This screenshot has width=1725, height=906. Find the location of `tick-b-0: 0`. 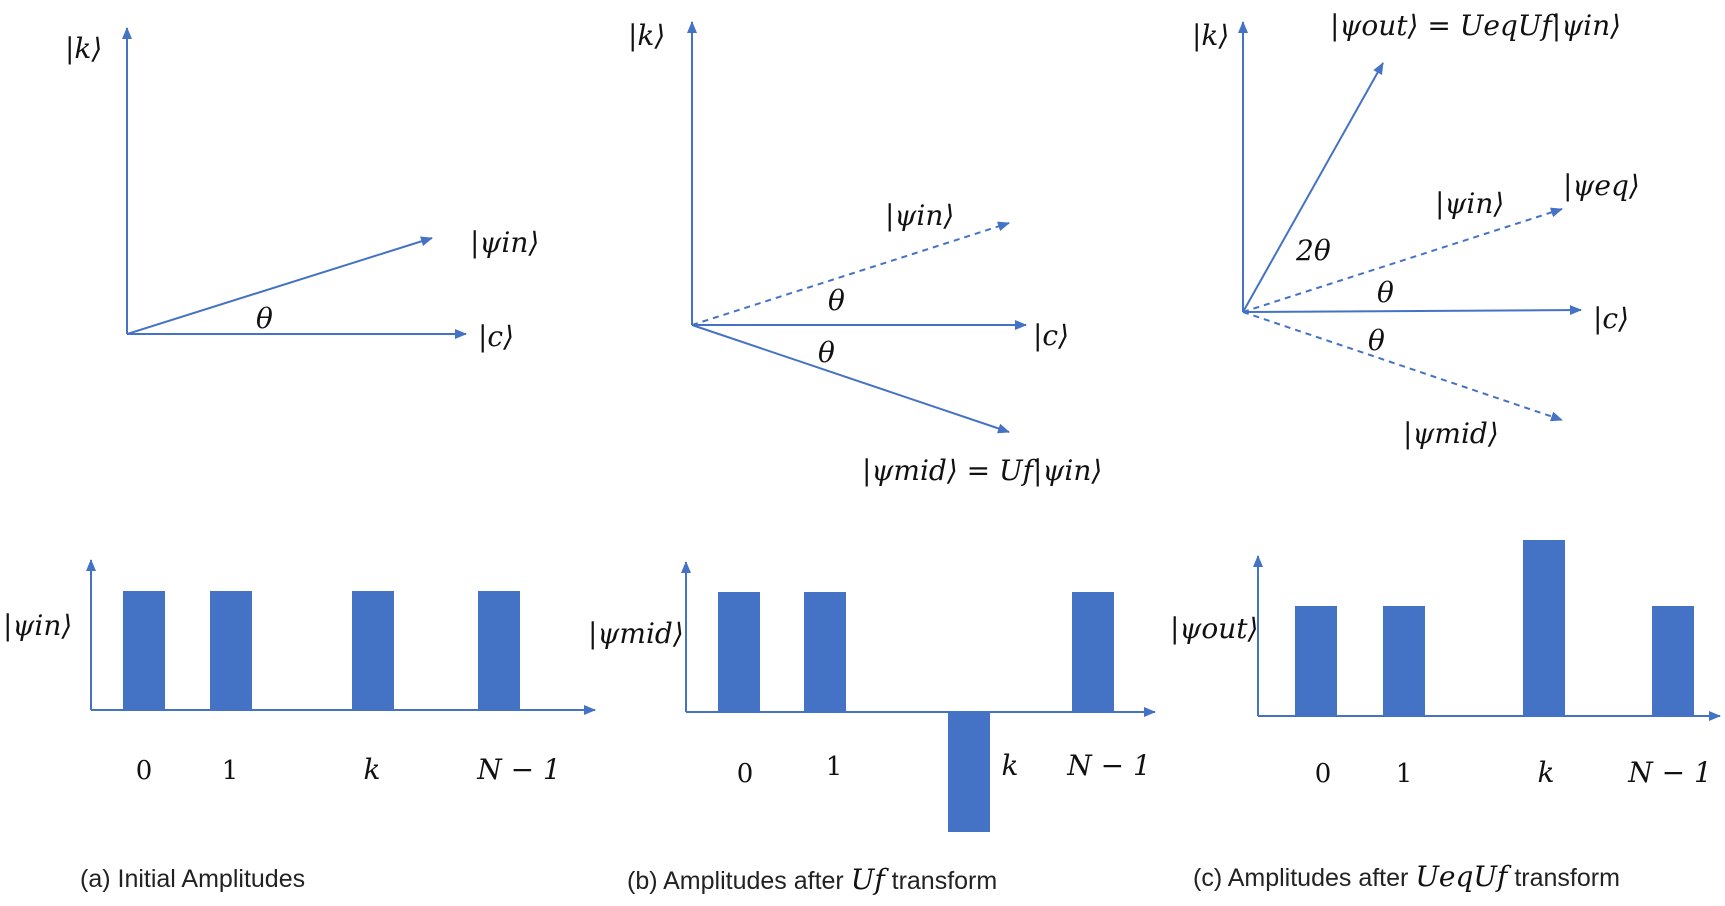

tick-b-0: 0 is located at coordinates (745, 774).